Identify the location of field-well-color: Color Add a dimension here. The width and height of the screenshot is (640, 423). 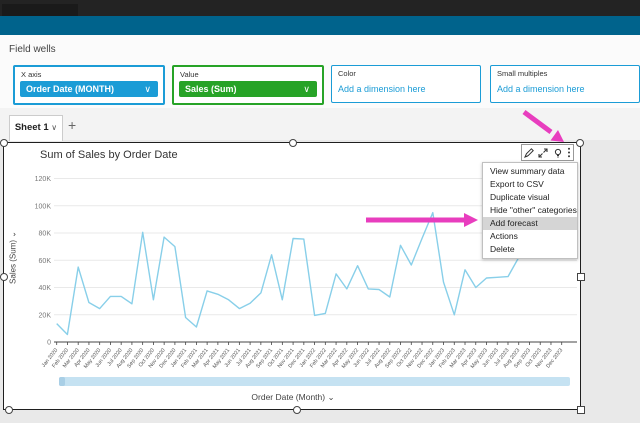
(406, 84).